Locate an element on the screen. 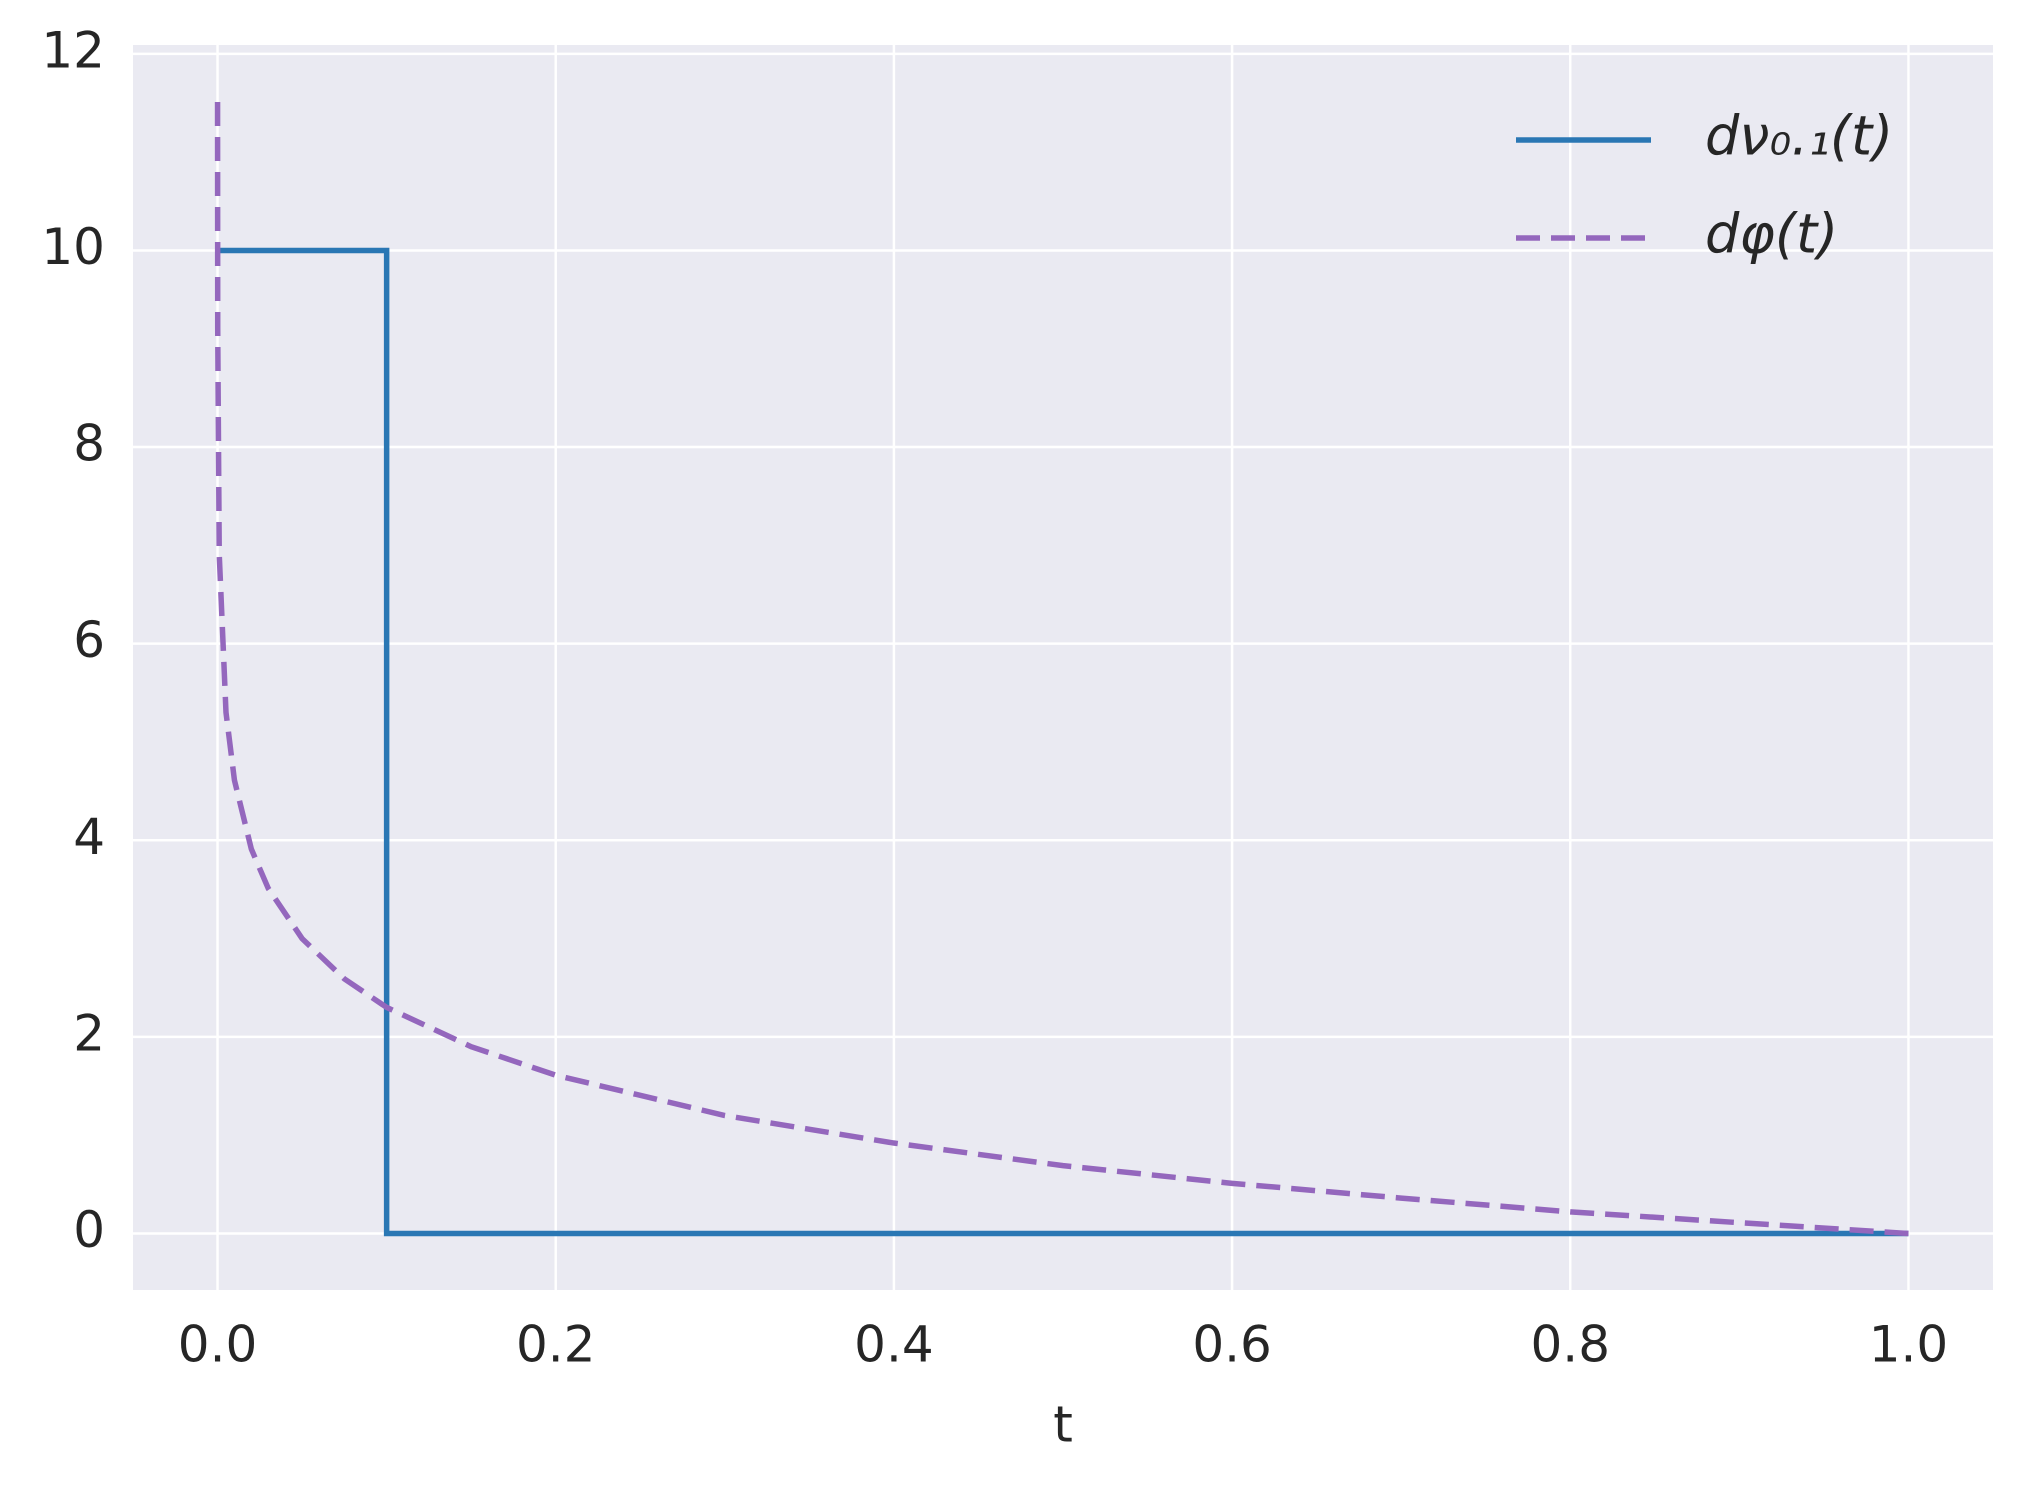 This screenshot has height=1491, width=2023. y-tick-label: 4 is located at coordinates (89, 837).